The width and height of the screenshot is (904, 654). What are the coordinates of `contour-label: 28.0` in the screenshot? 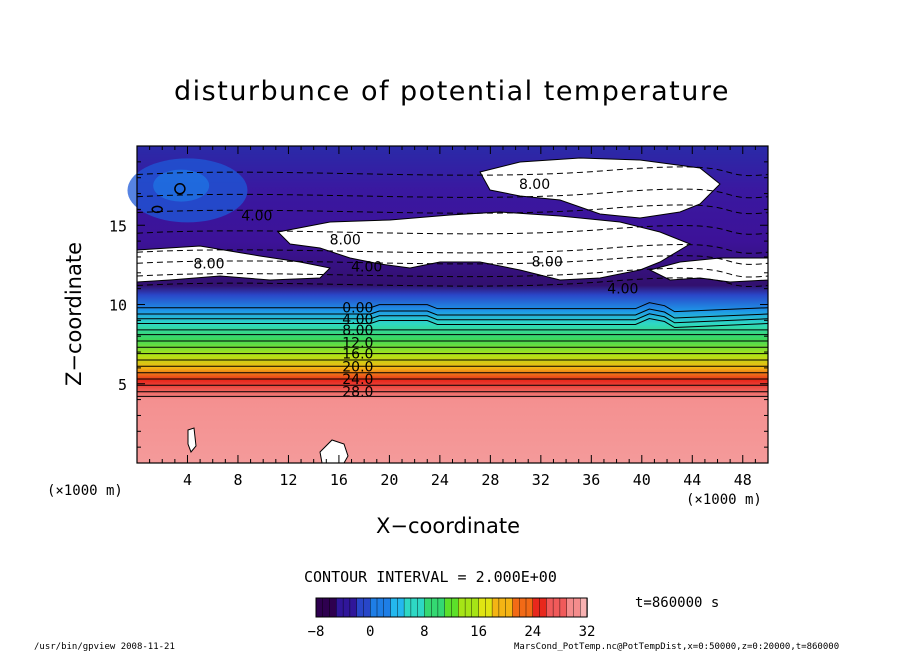 It's located at (357, 393).